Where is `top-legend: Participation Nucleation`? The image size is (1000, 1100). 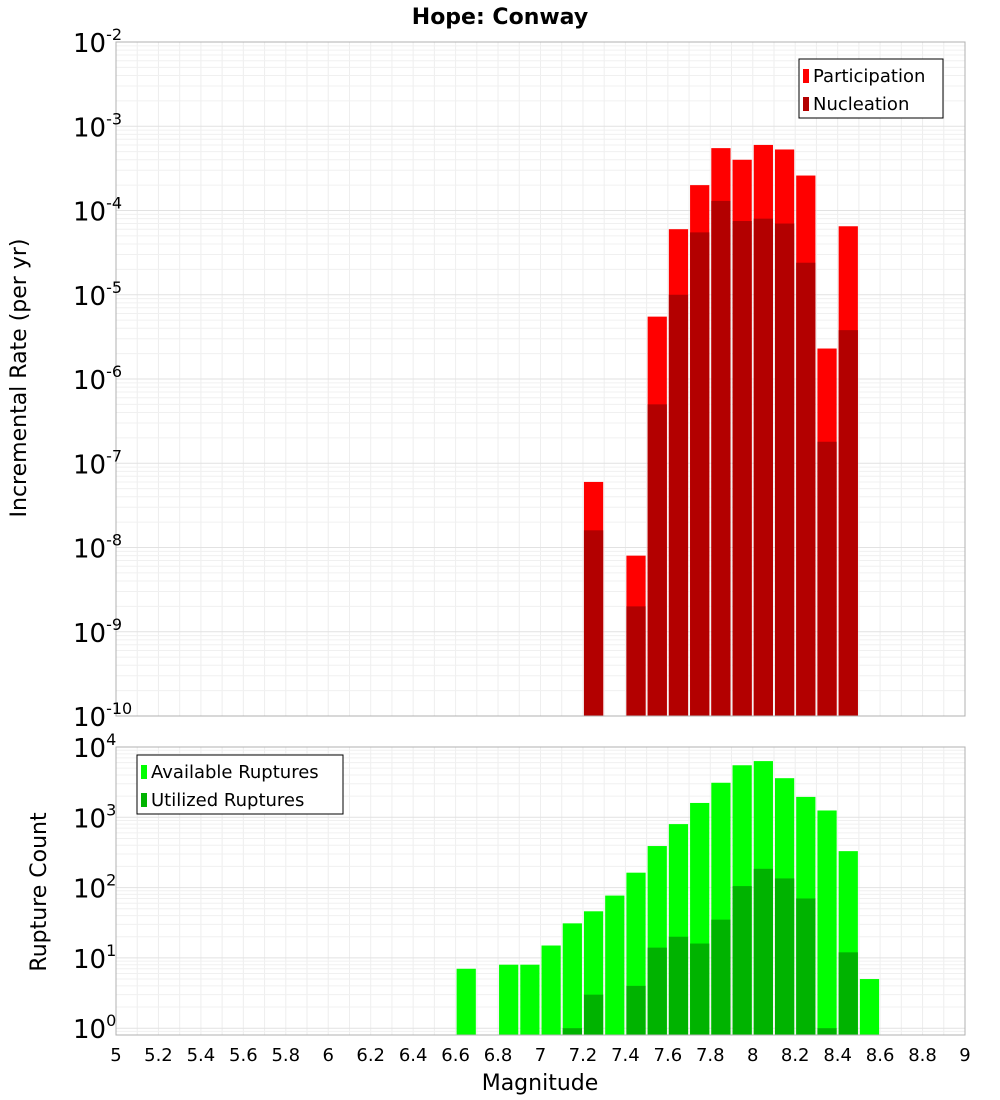
top-legend: Participation Nucleation is located at coordinates (871, 88).